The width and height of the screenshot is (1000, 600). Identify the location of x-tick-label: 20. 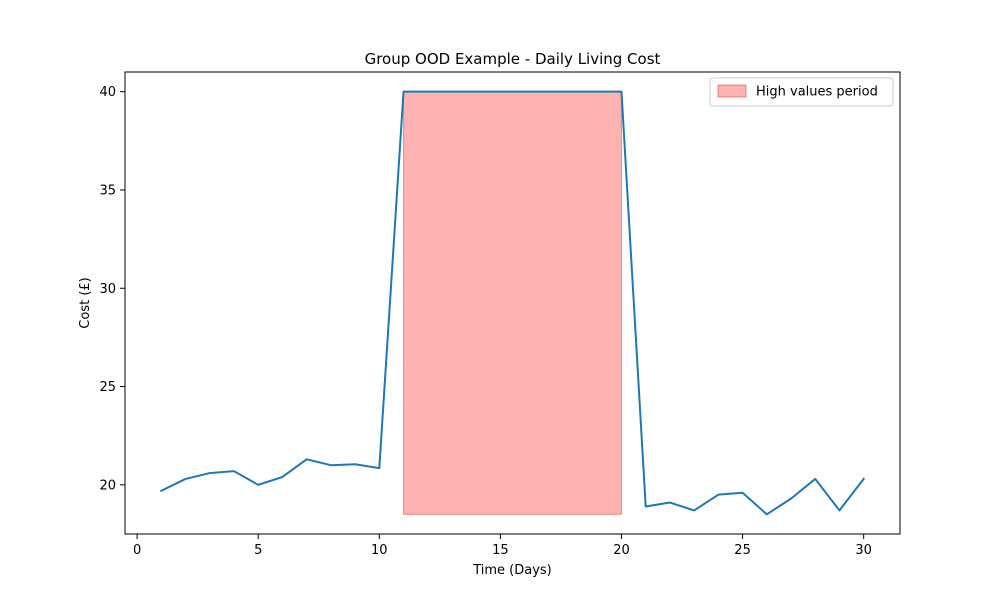
(621, 550).